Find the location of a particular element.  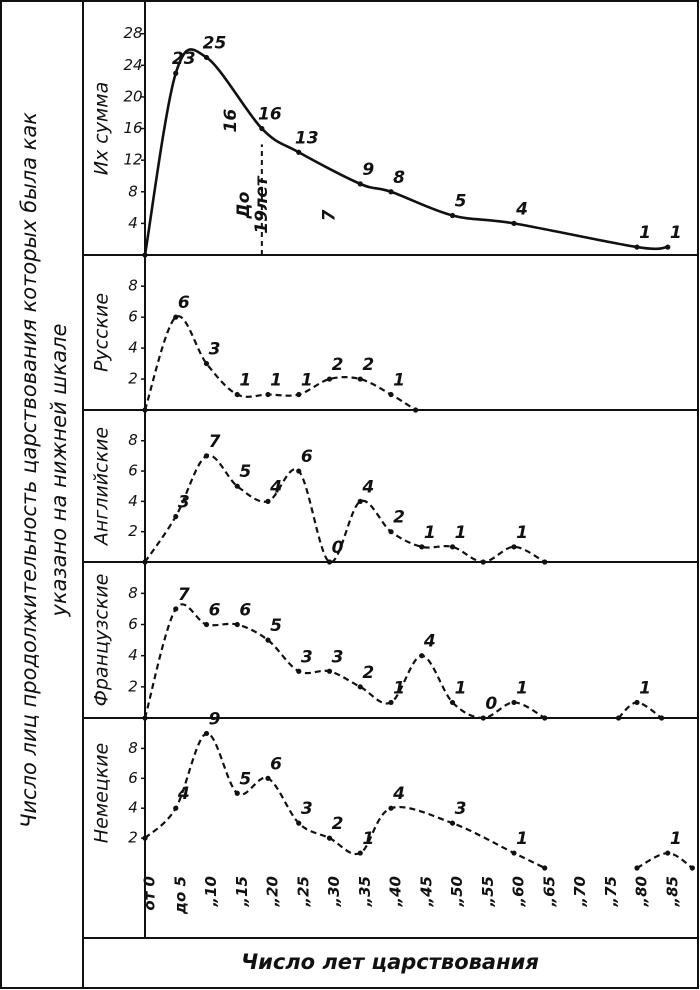

reference-label: 19лет is located at coordinates (262, 204).